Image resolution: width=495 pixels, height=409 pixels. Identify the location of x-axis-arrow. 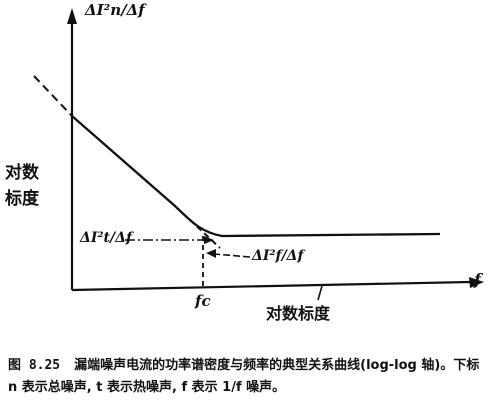
(476, 282).